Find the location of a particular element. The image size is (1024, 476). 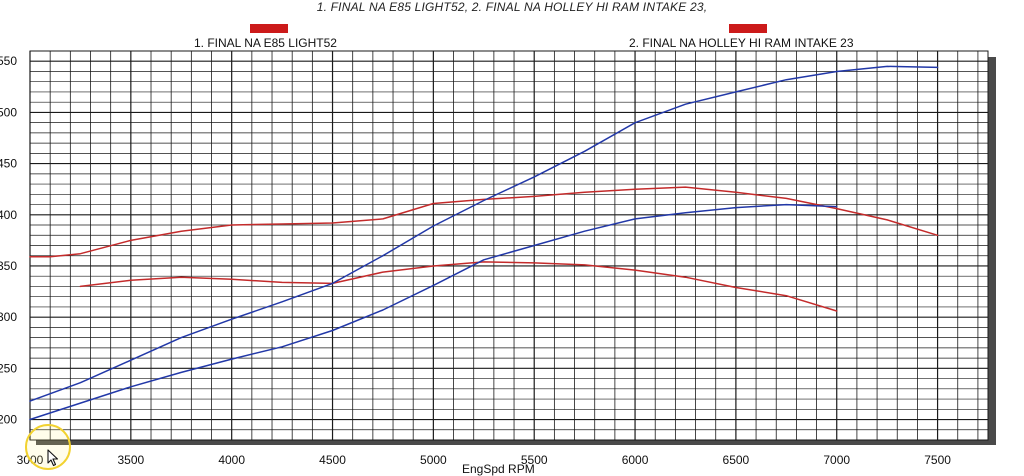

y-tick-label: 500 is located at coordinates (8, 112).